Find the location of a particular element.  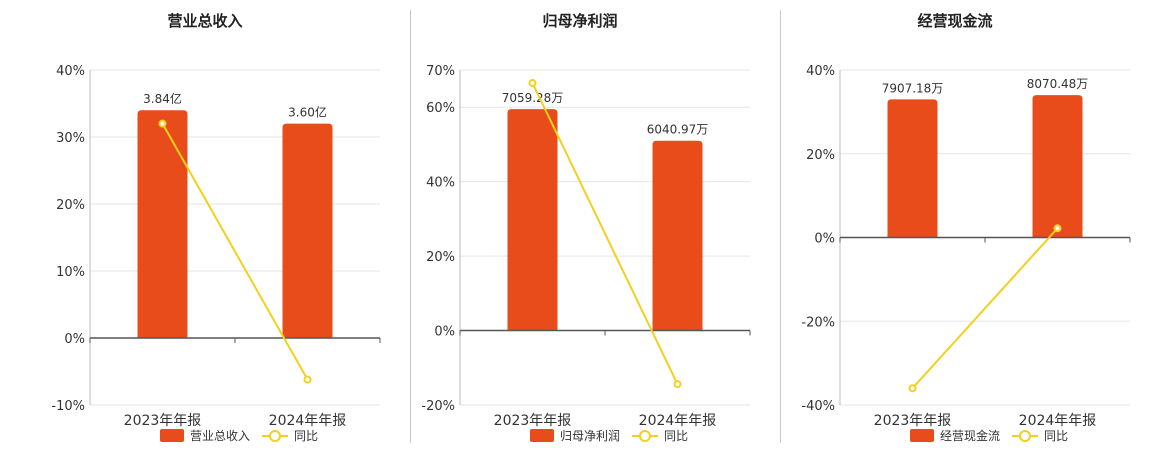

legend-bar-label: 归母净利润 is located at coordinates (590, 436).